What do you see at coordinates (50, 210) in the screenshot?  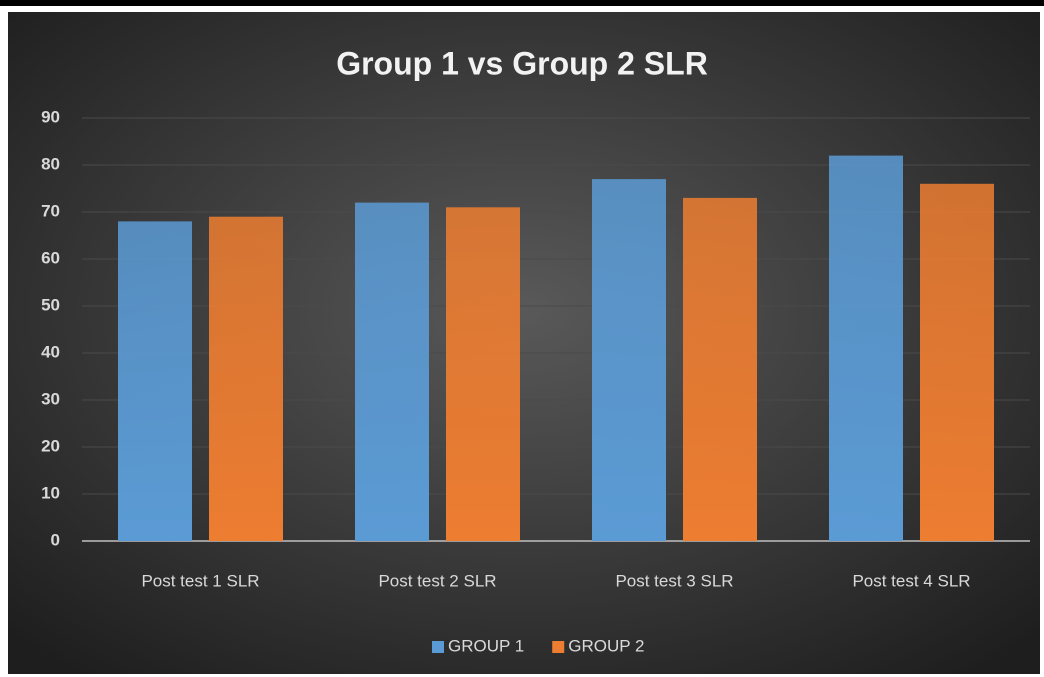 I see `y-tick-label: 70` at bounding box center [50, 210].